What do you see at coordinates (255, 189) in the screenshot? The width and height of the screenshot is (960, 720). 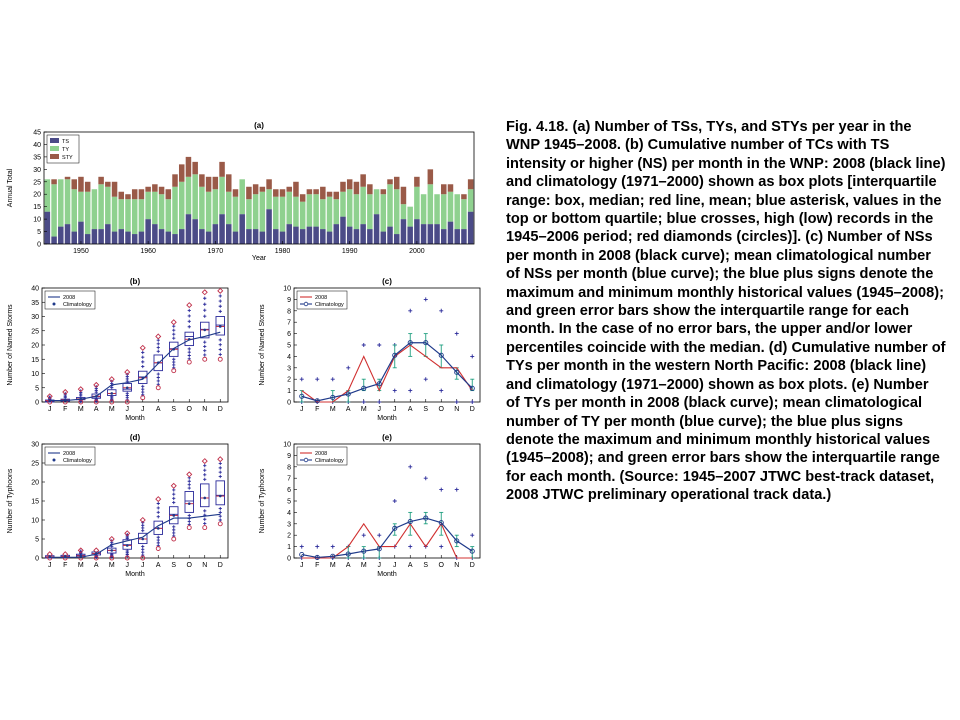 I see `bar-sty-1976` at bounding box center [255, 189].